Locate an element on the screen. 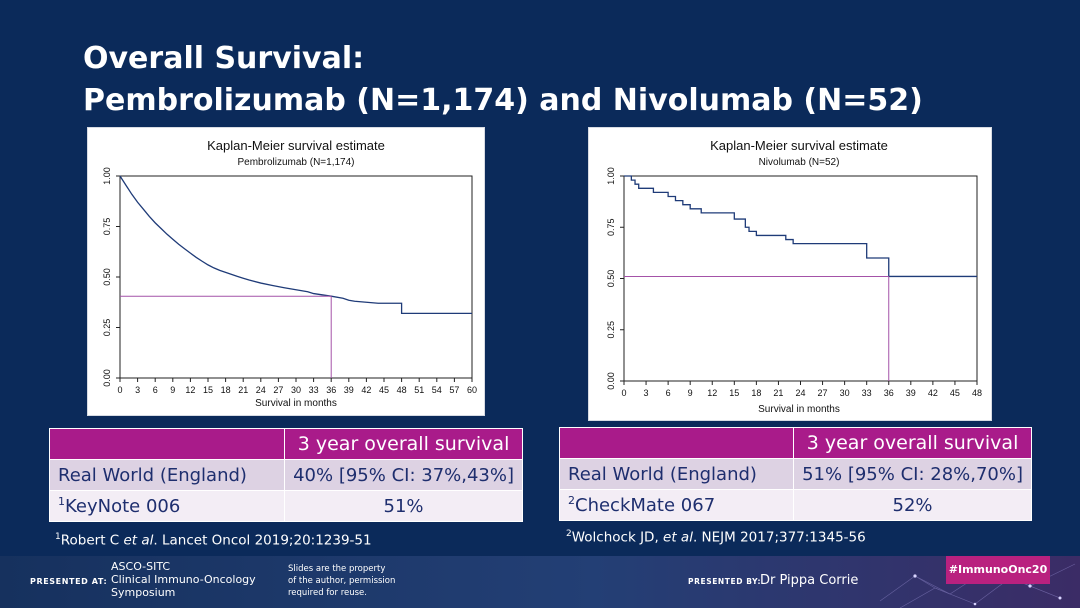 Image resolution: width=1080 pixels, height=608 pixels. row-label: CheckMate 067 is located at coordinates (645, 505).